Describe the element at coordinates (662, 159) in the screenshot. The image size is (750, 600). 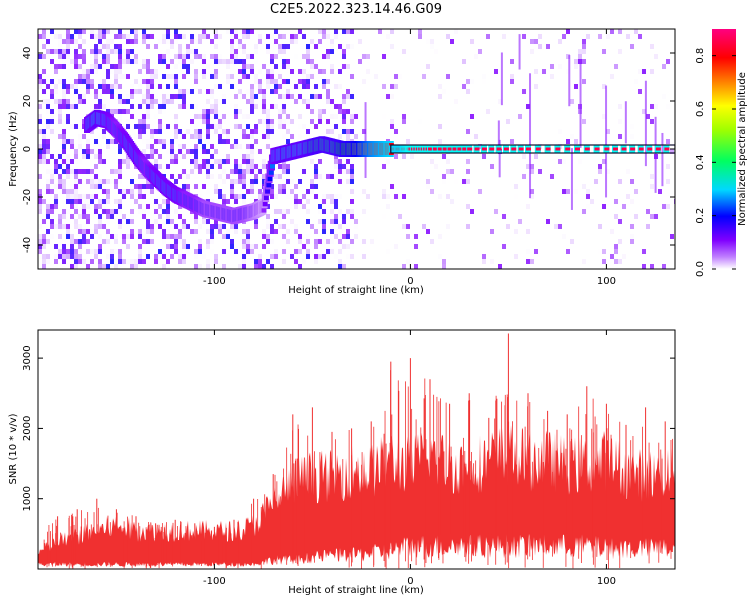
I see `heat-streak` at that location.